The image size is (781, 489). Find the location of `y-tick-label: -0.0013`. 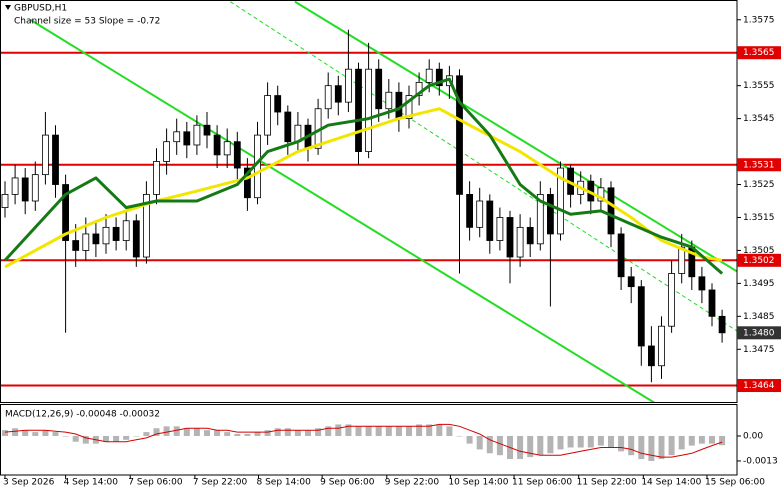

y-tick-label: -0.0013 is located at coordinates (760, 461).